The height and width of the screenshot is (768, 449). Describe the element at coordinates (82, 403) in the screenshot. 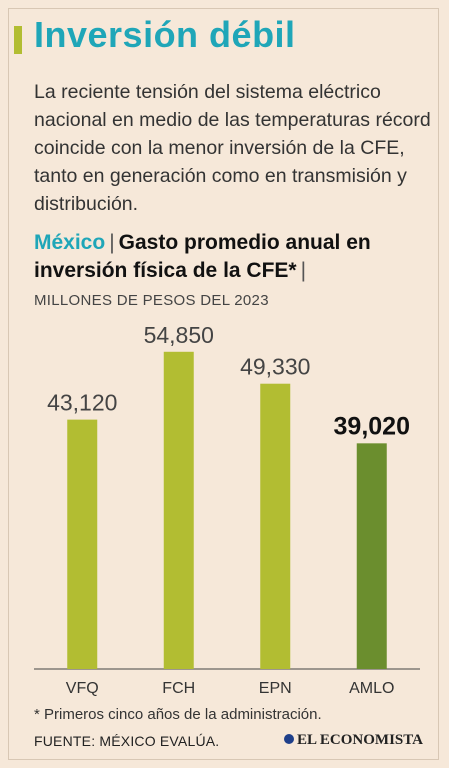

I see `value-label-vfq: 43,120` at that location.